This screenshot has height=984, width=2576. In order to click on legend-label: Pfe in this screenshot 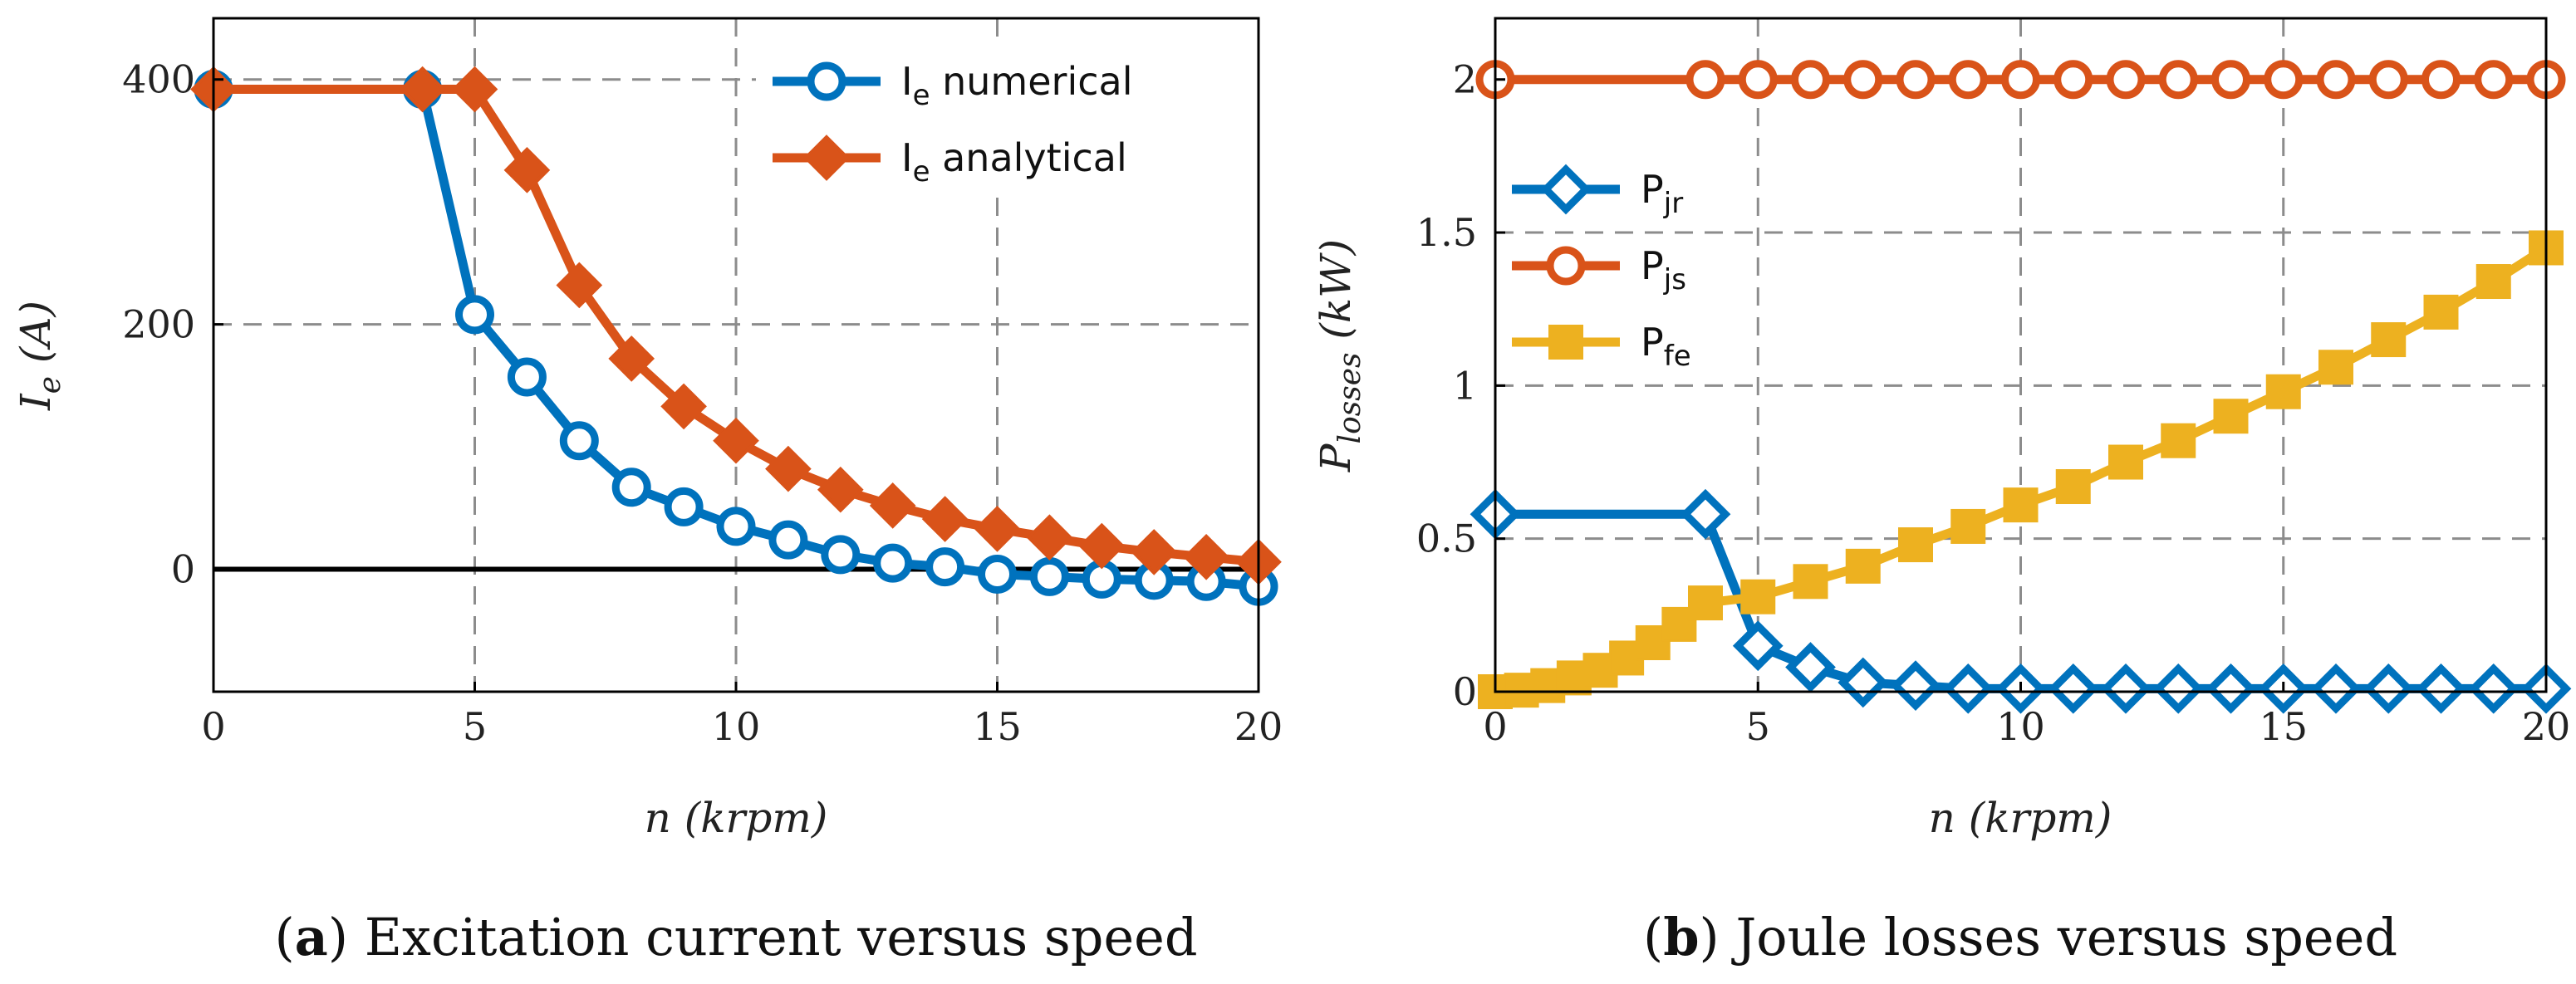, I will do `click(1666, 346)`.